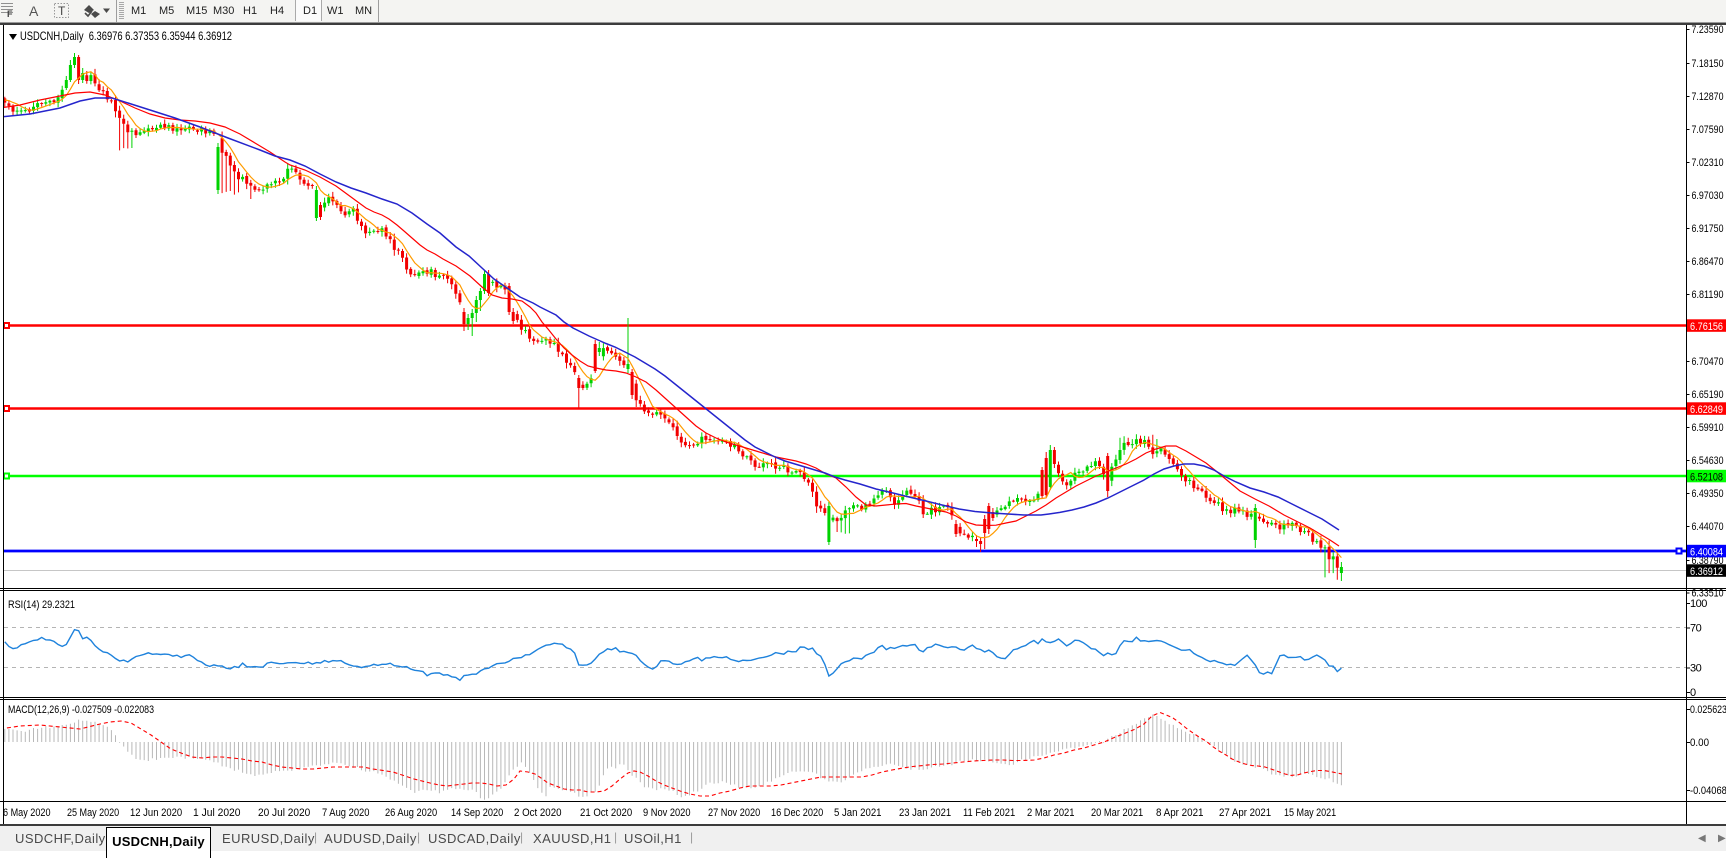 This screenshot has width=1726, height=858. I want to click on svg-text: 1 Jul 2020, so click(217, 813).